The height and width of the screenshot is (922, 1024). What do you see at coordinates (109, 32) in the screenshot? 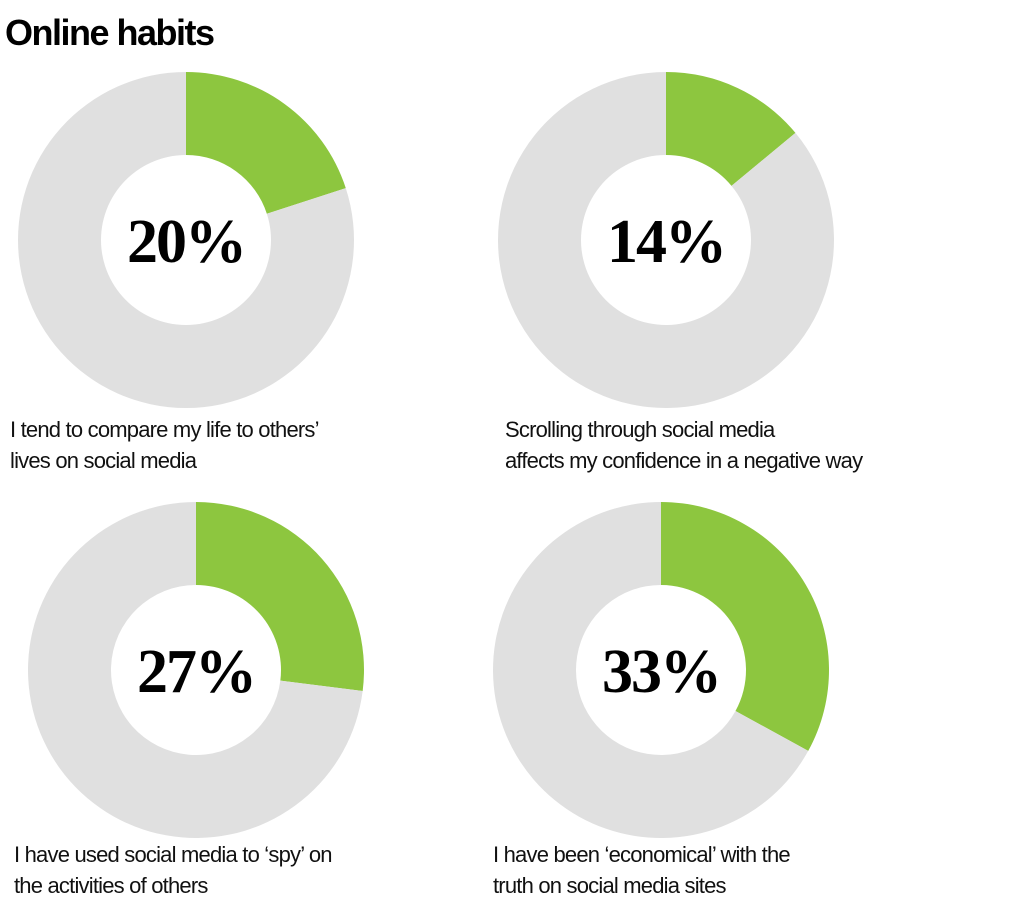
I see `page-title: Online habits` at bounding box center [109, 32].